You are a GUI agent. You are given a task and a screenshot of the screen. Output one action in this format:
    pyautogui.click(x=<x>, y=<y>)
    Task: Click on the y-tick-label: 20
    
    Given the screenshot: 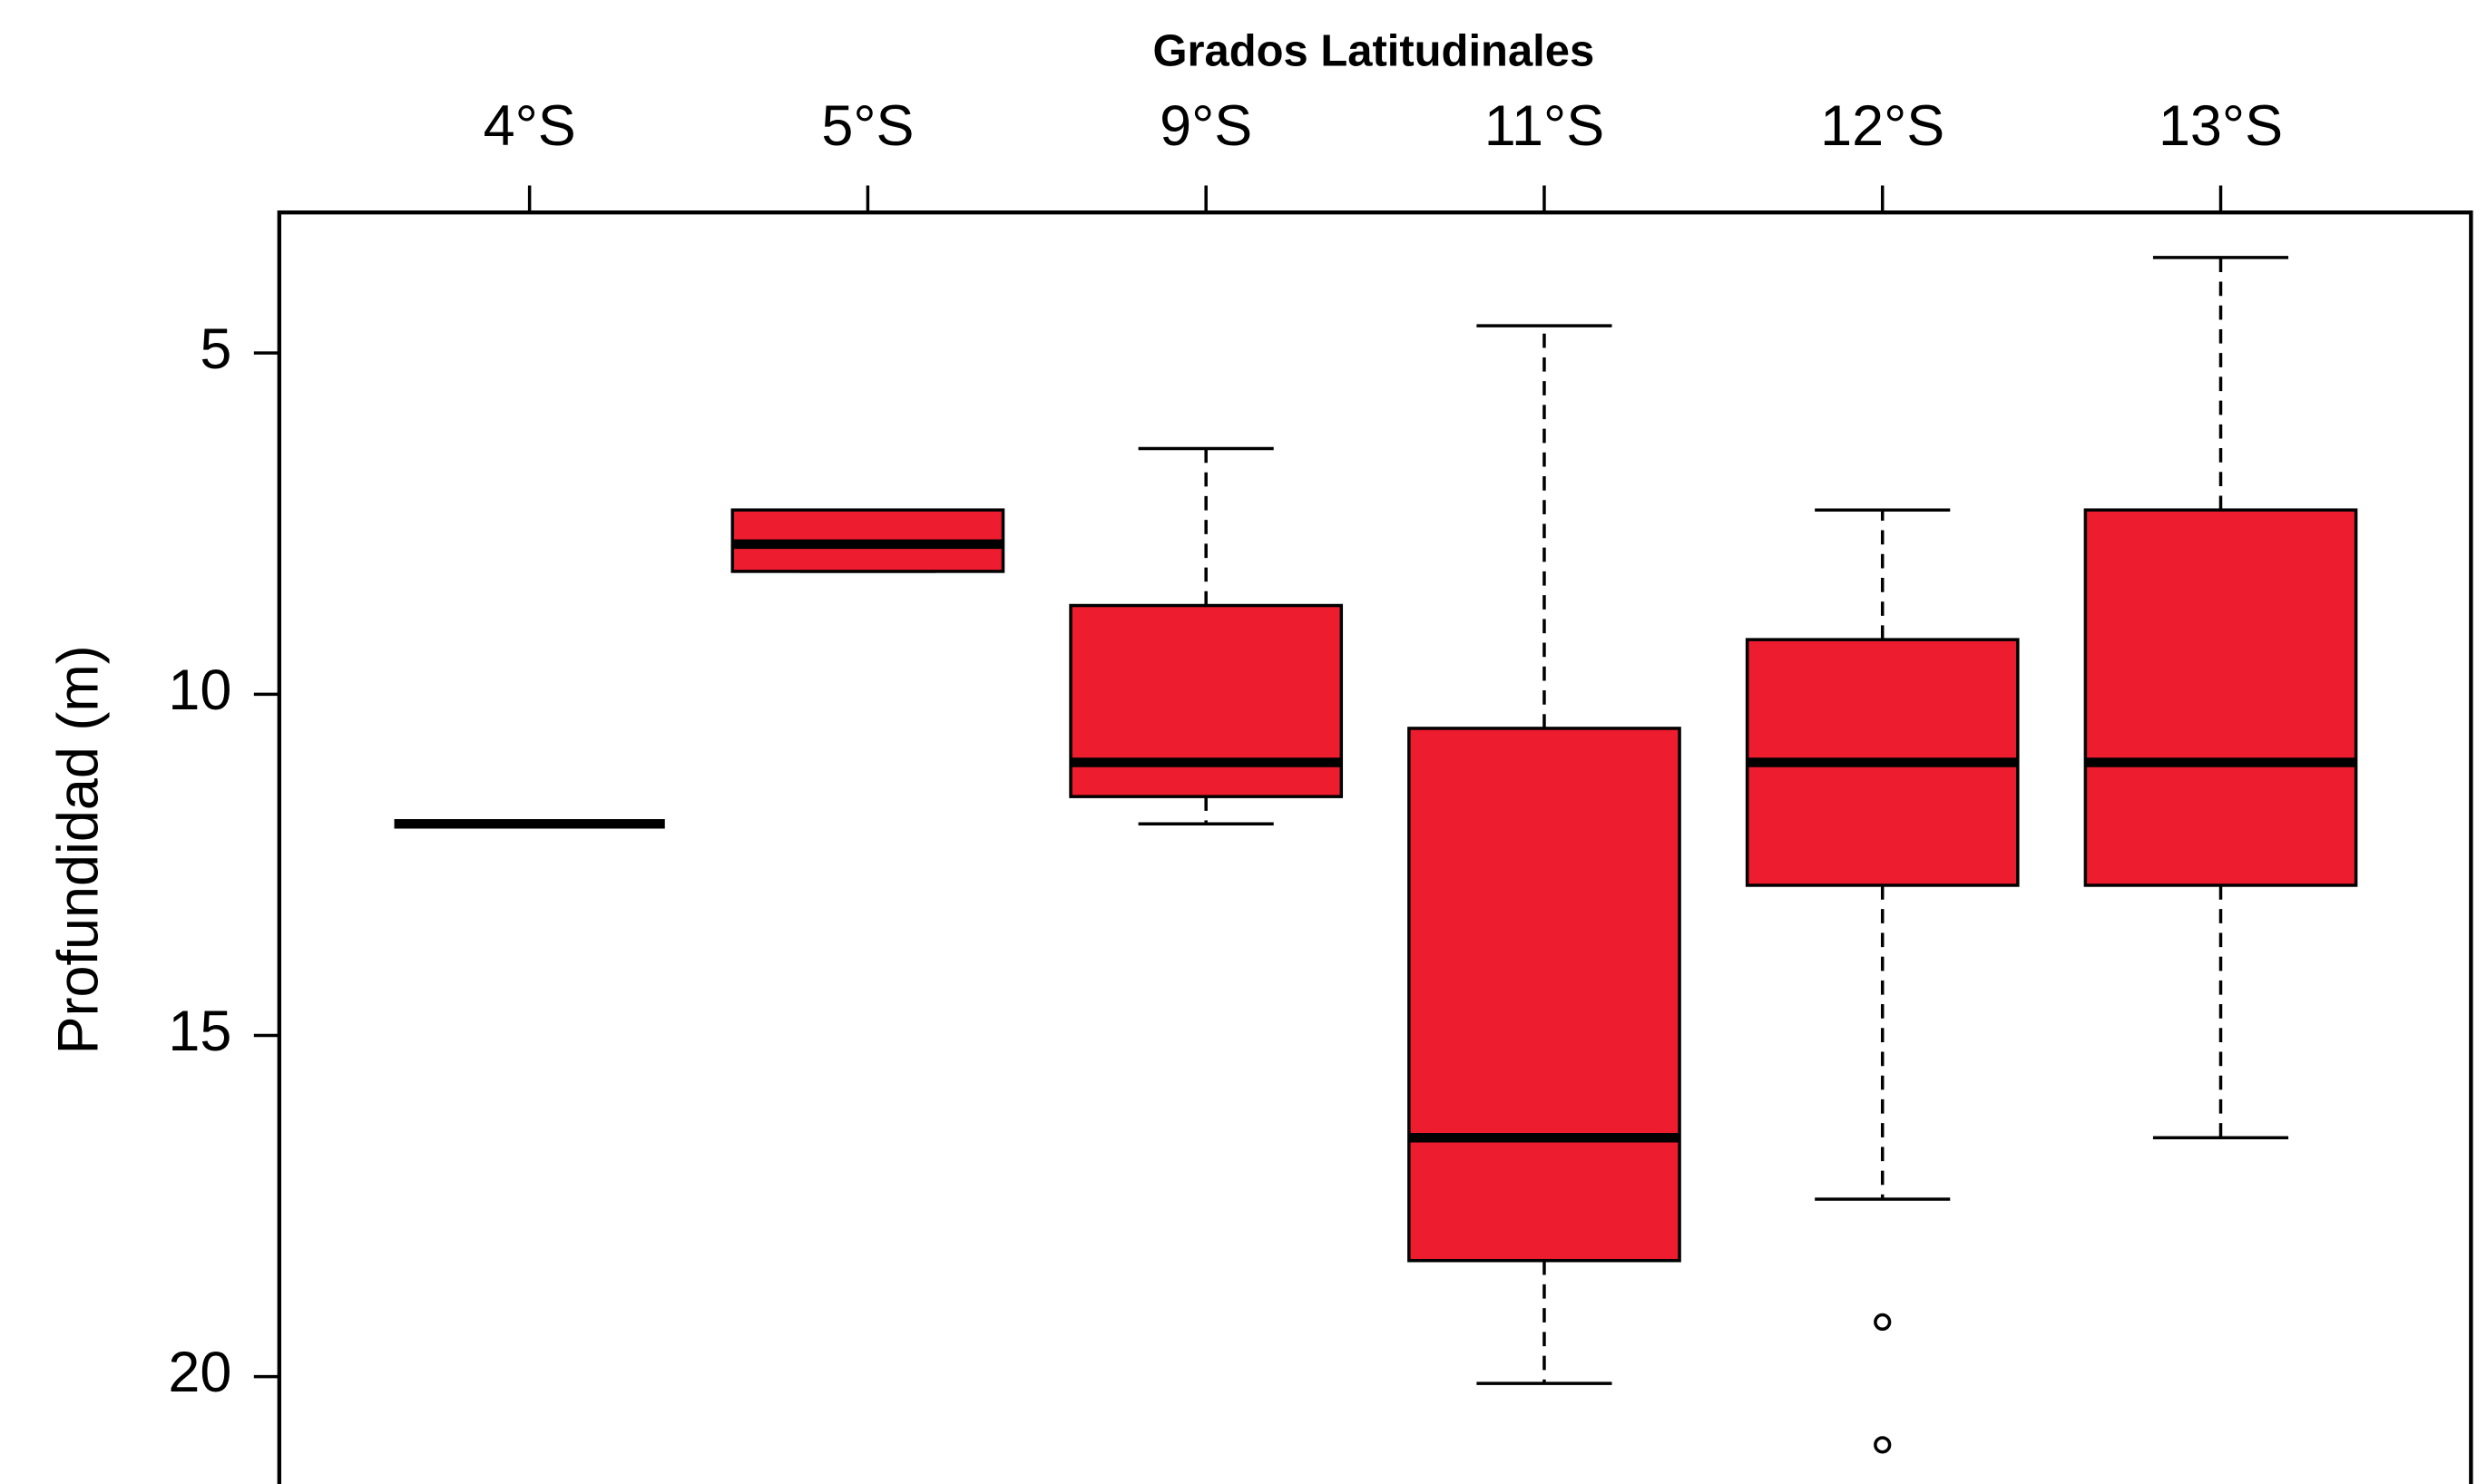 What is the action you would take?
    pyautogui.click(x=199, y=1372)
    